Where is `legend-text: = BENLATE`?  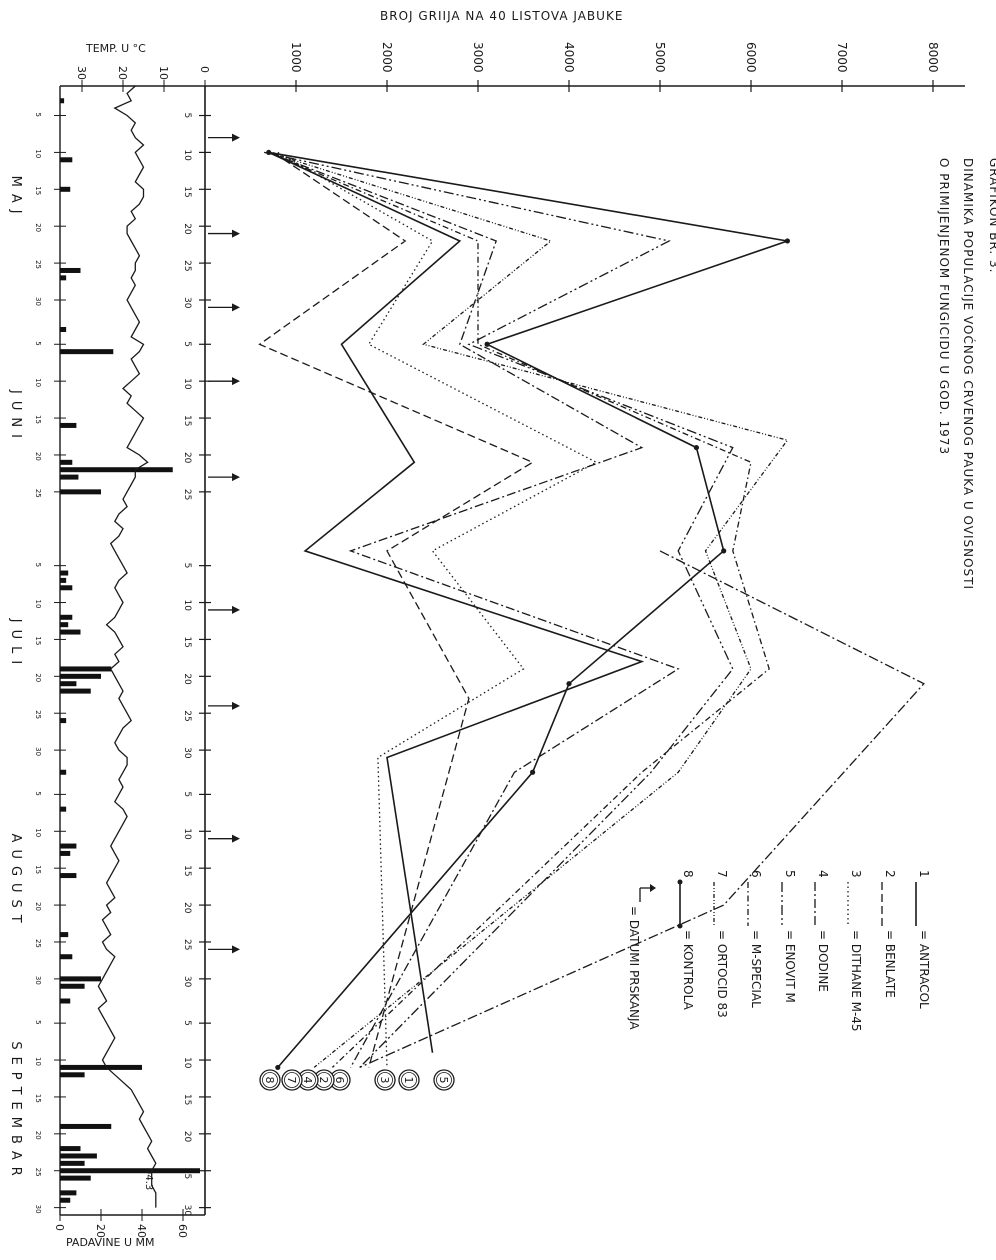
legend-text: = BENLATE is located at coordinates (890, 964).